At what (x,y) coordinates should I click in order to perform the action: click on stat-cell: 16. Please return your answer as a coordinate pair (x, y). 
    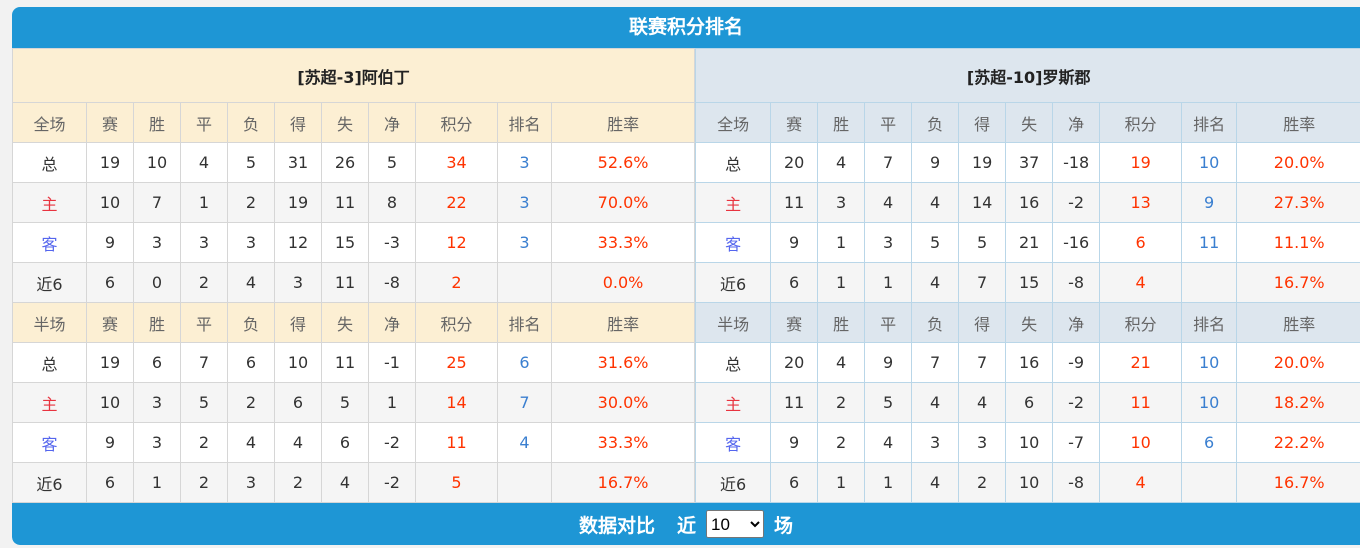
    Looking at the image, I should click on (1029, 362).